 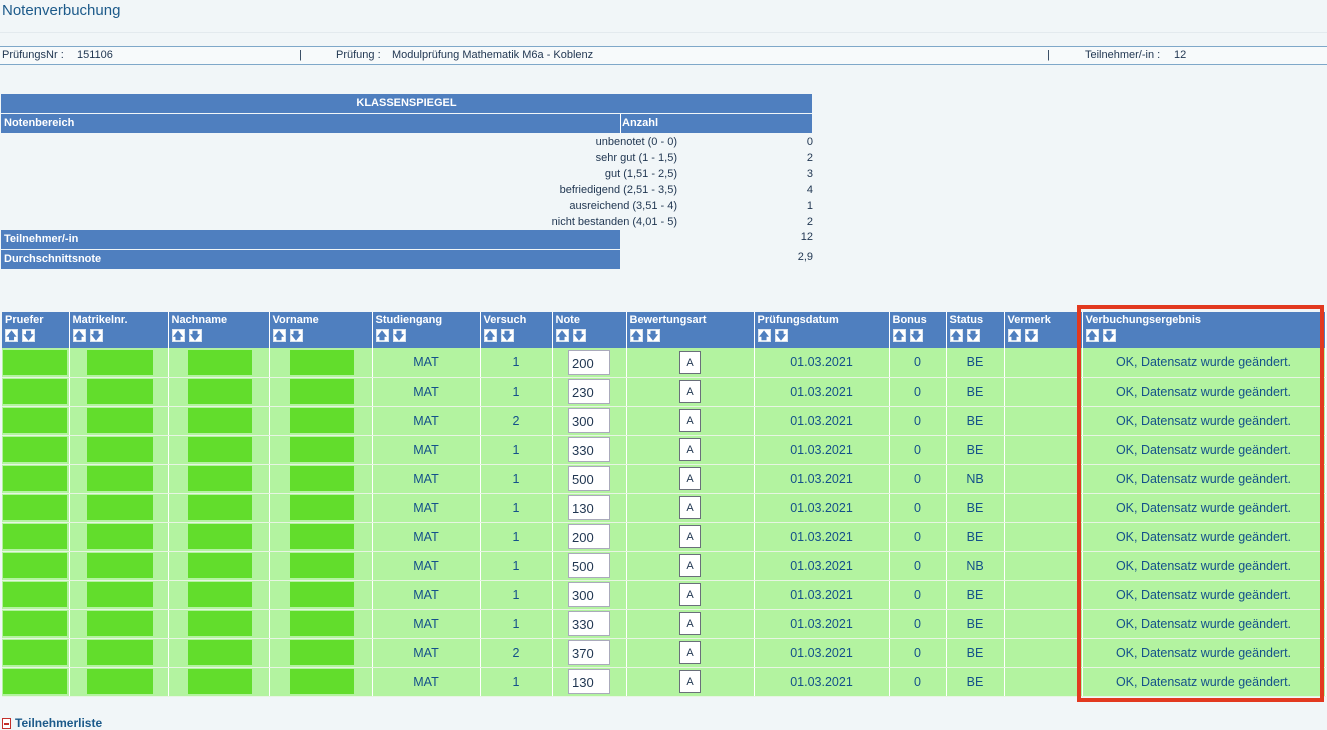 I want to click on participant-list-link: Teilnehmerliste, so click(x=52, y=723).